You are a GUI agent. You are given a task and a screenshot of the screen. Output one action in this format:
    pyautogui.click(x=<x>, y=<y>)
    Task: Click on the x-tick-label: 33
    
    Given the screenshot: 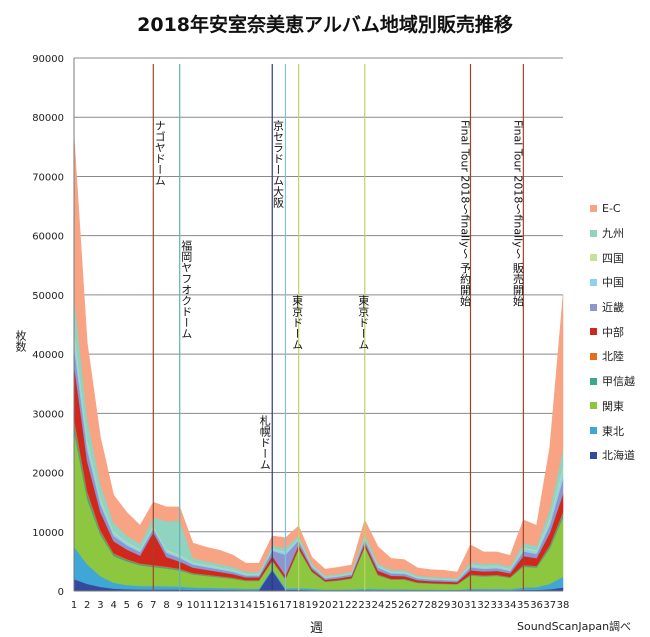 What is the action you would take?
    pyautogui.click(x=497, y=605)
    